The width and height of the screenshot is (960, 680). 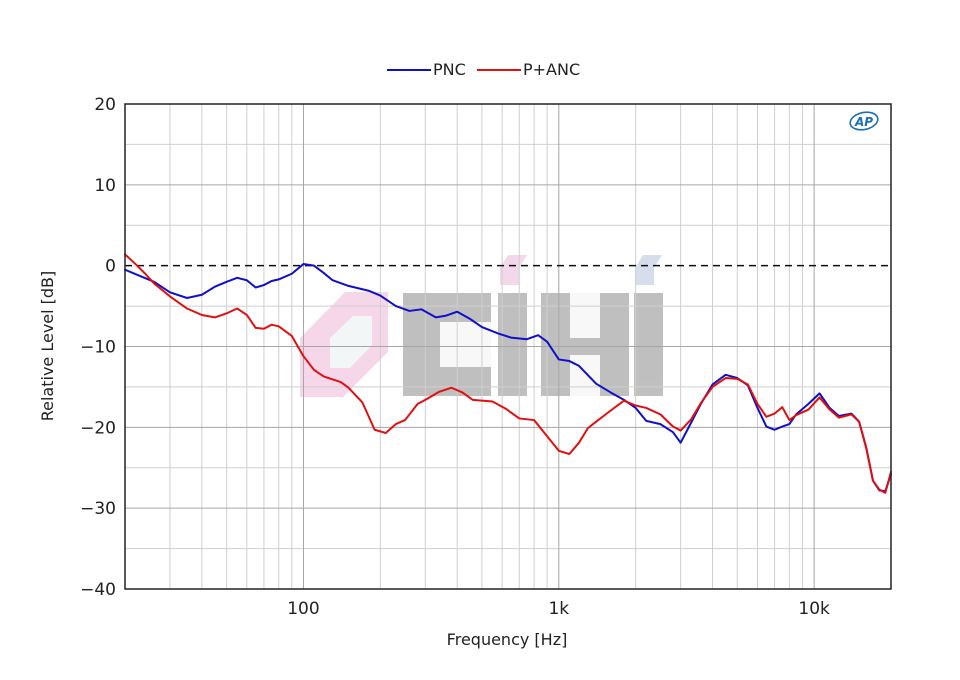 I want to click on y-tick-label: 20, so click(x=105, y=105).